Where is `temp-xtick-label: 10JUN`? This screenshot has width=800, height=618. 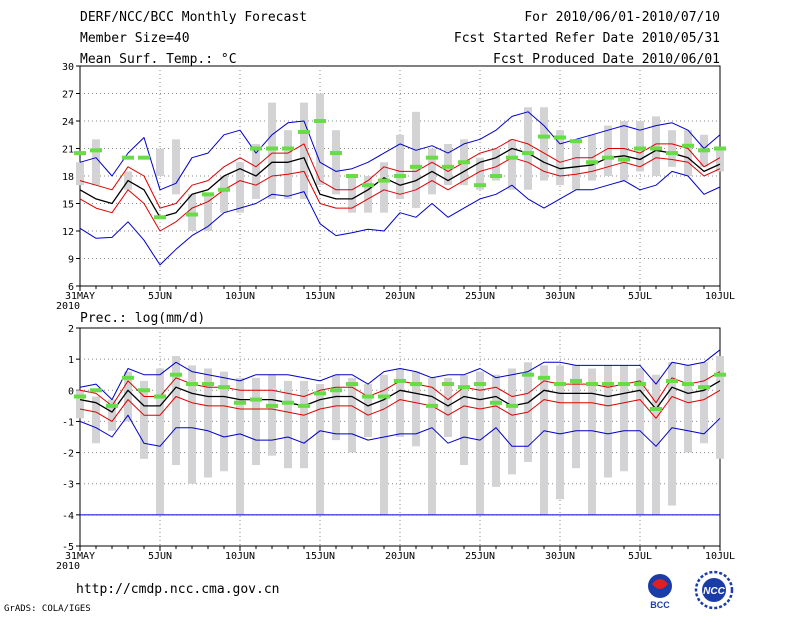
temp-xtick-label: 10JUN is located at coordinates (240, 296).